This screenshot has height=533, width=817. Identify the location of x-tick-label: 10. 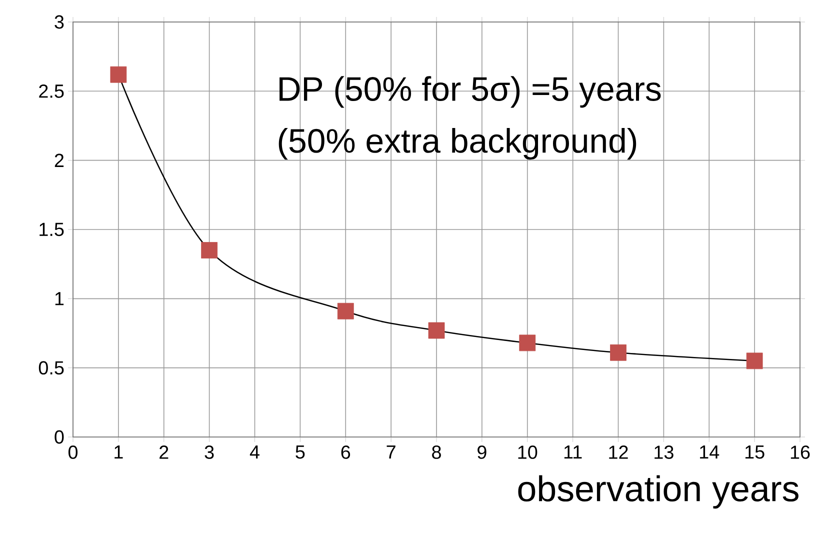
(528, 452).